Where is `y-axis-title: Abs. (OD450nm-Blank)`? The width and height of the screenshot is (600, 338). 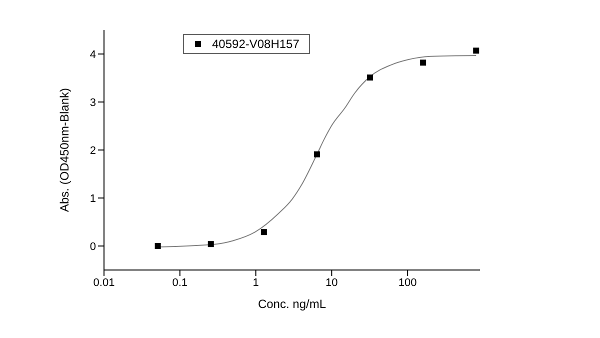 y-axis-title: Abs. (OD450nm-Blank) is located at coordinates (64, 150).